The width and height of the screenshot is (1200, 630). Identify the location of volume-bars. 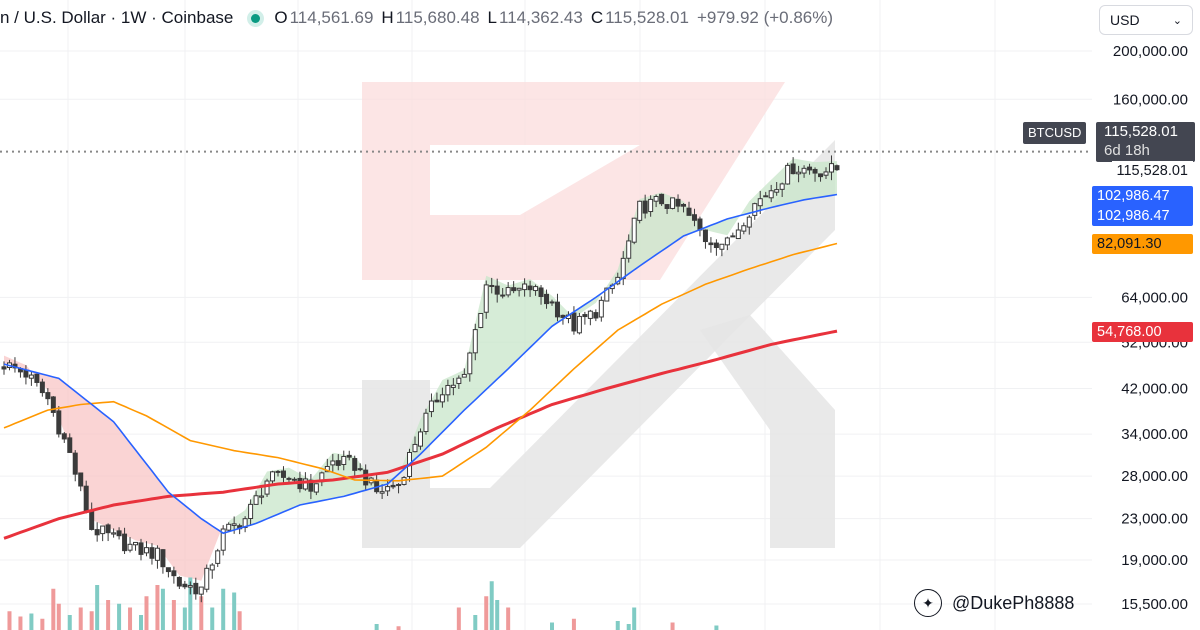
(363, 603).